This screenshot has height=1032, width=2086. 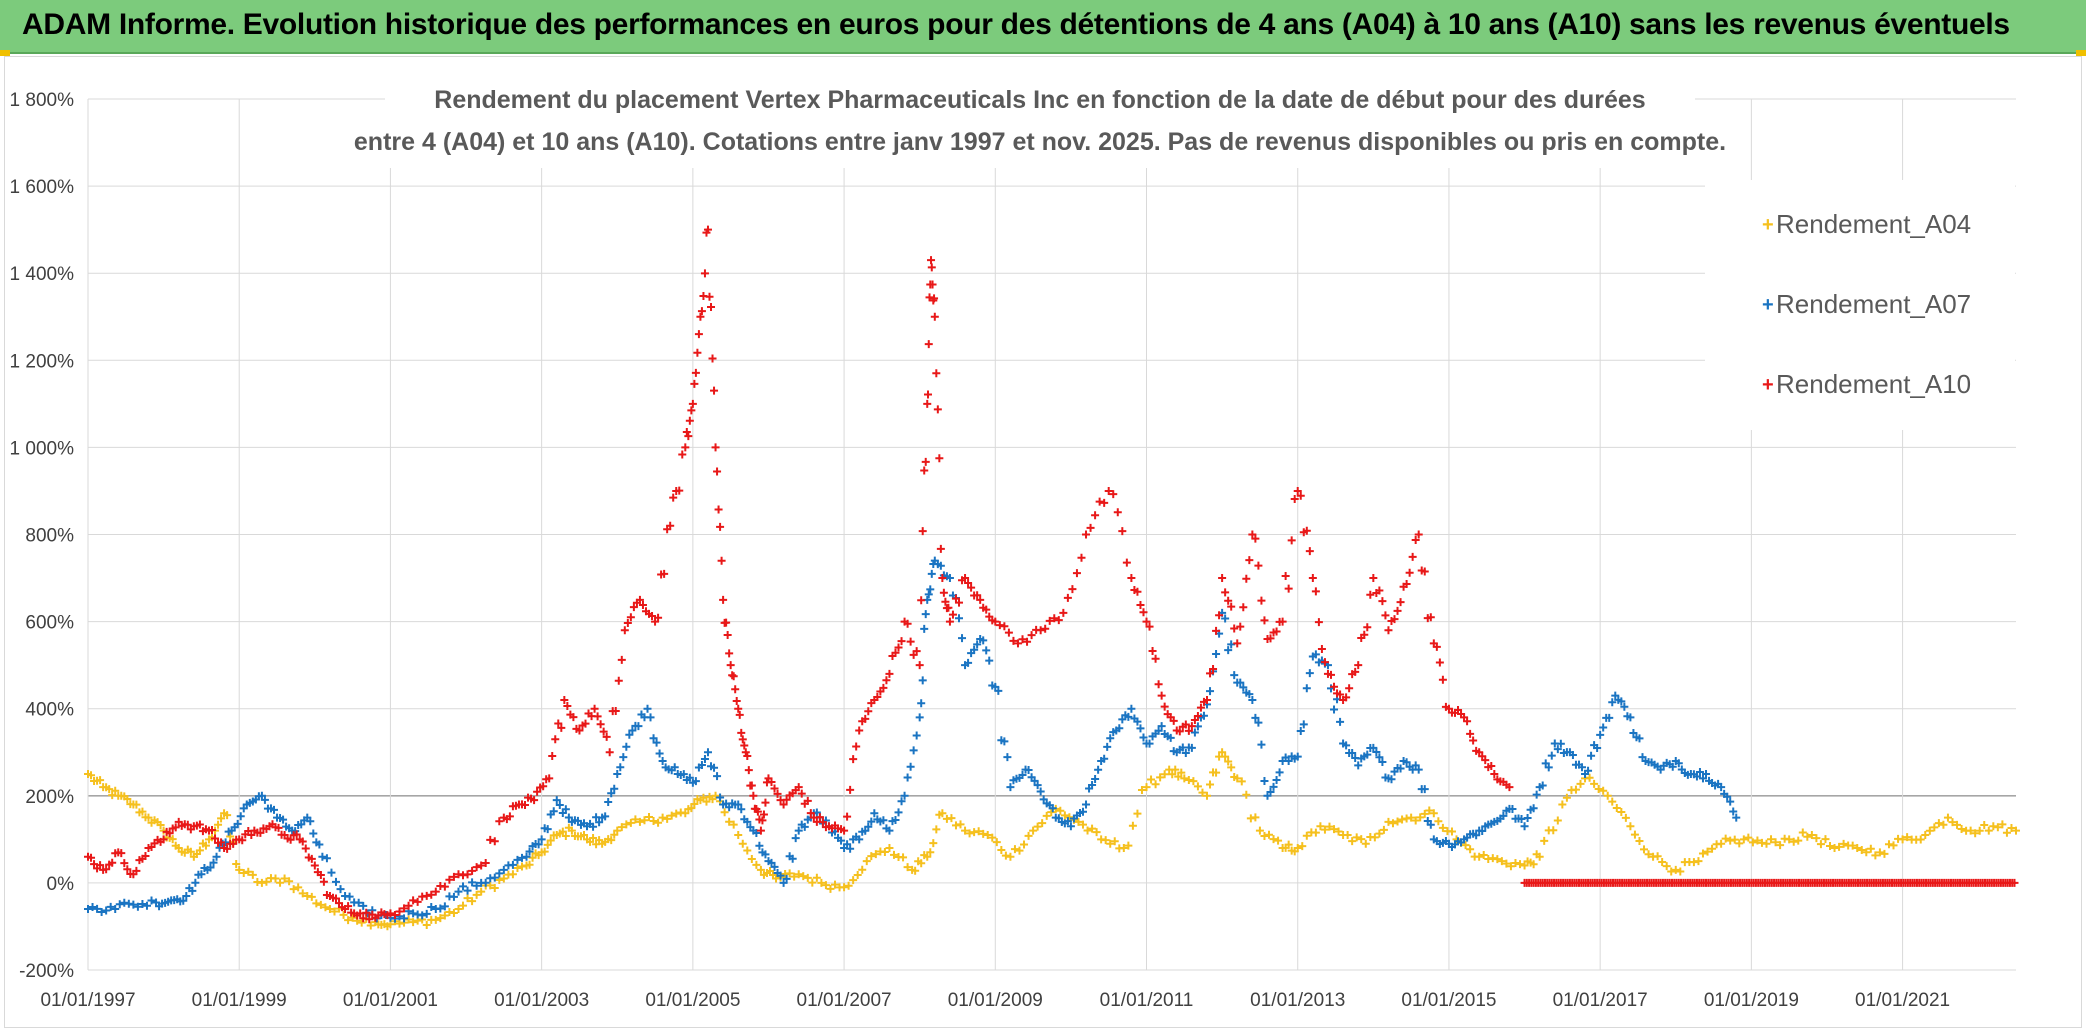 What do you see at coordinates (692, 1000) in the screenshot?
I see `x-tick-label: 01/01/2005` at bounding box center [692, 1000].